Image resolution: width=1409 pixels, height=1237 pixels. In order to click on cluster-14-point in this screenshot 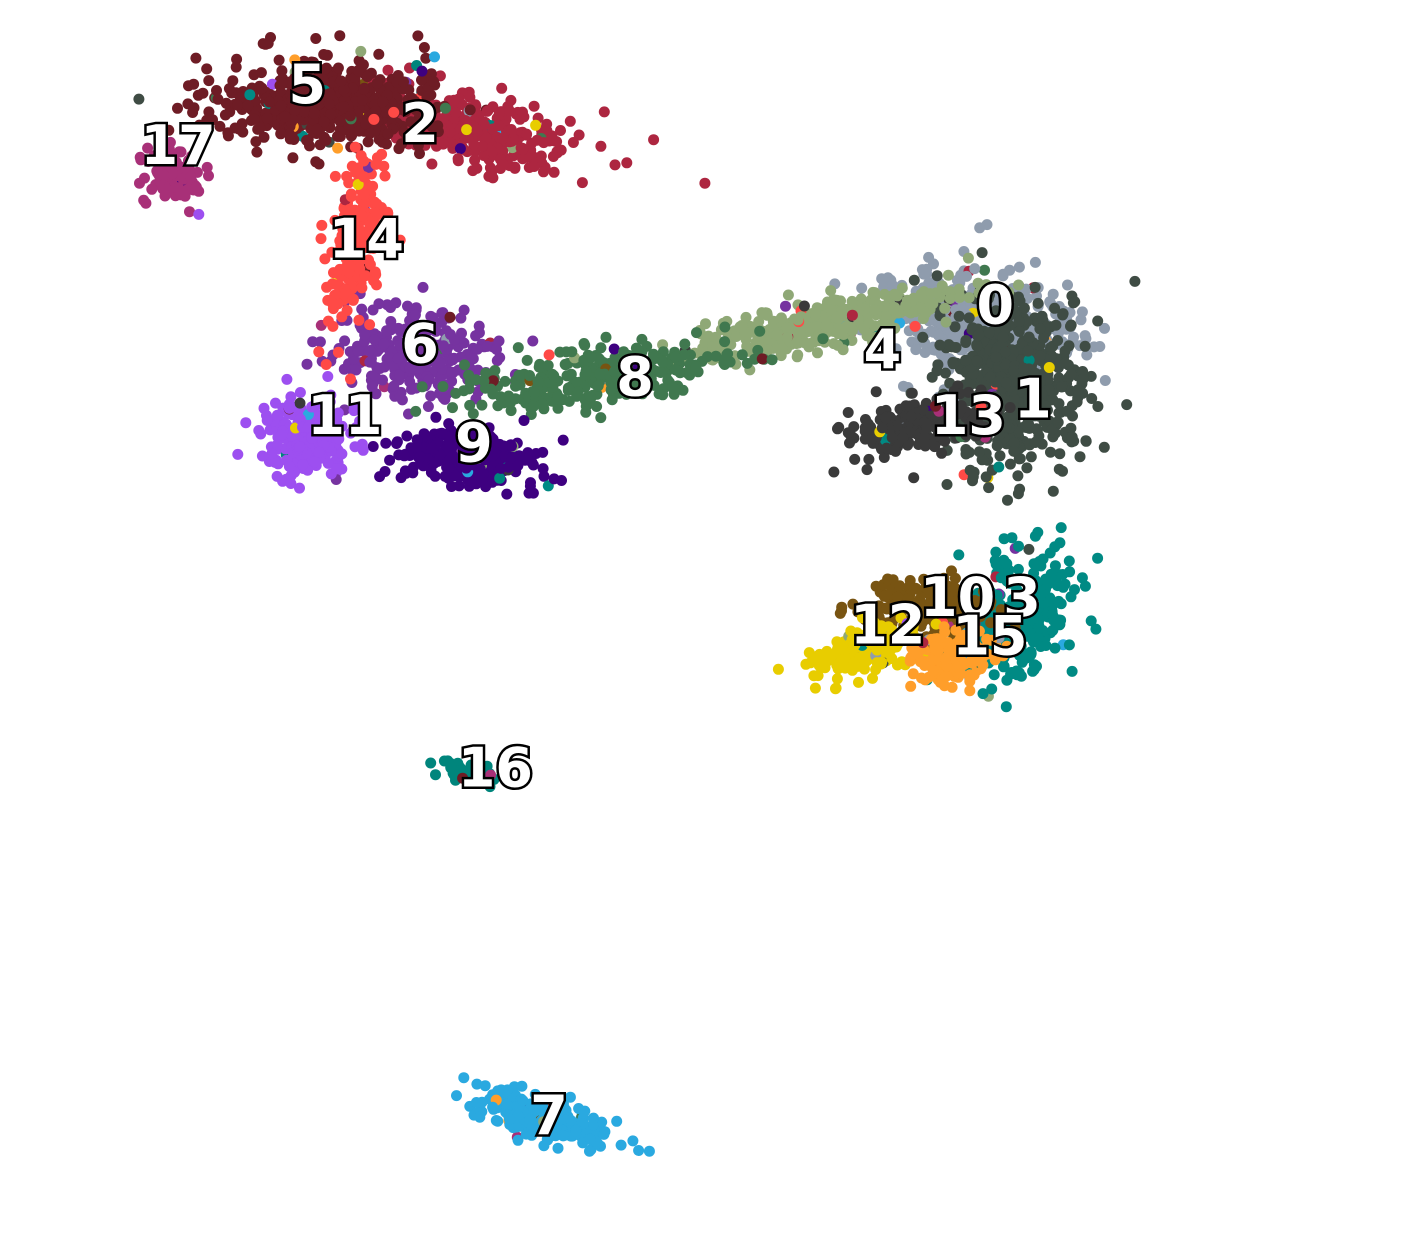, I will do `click(326, 364)`.